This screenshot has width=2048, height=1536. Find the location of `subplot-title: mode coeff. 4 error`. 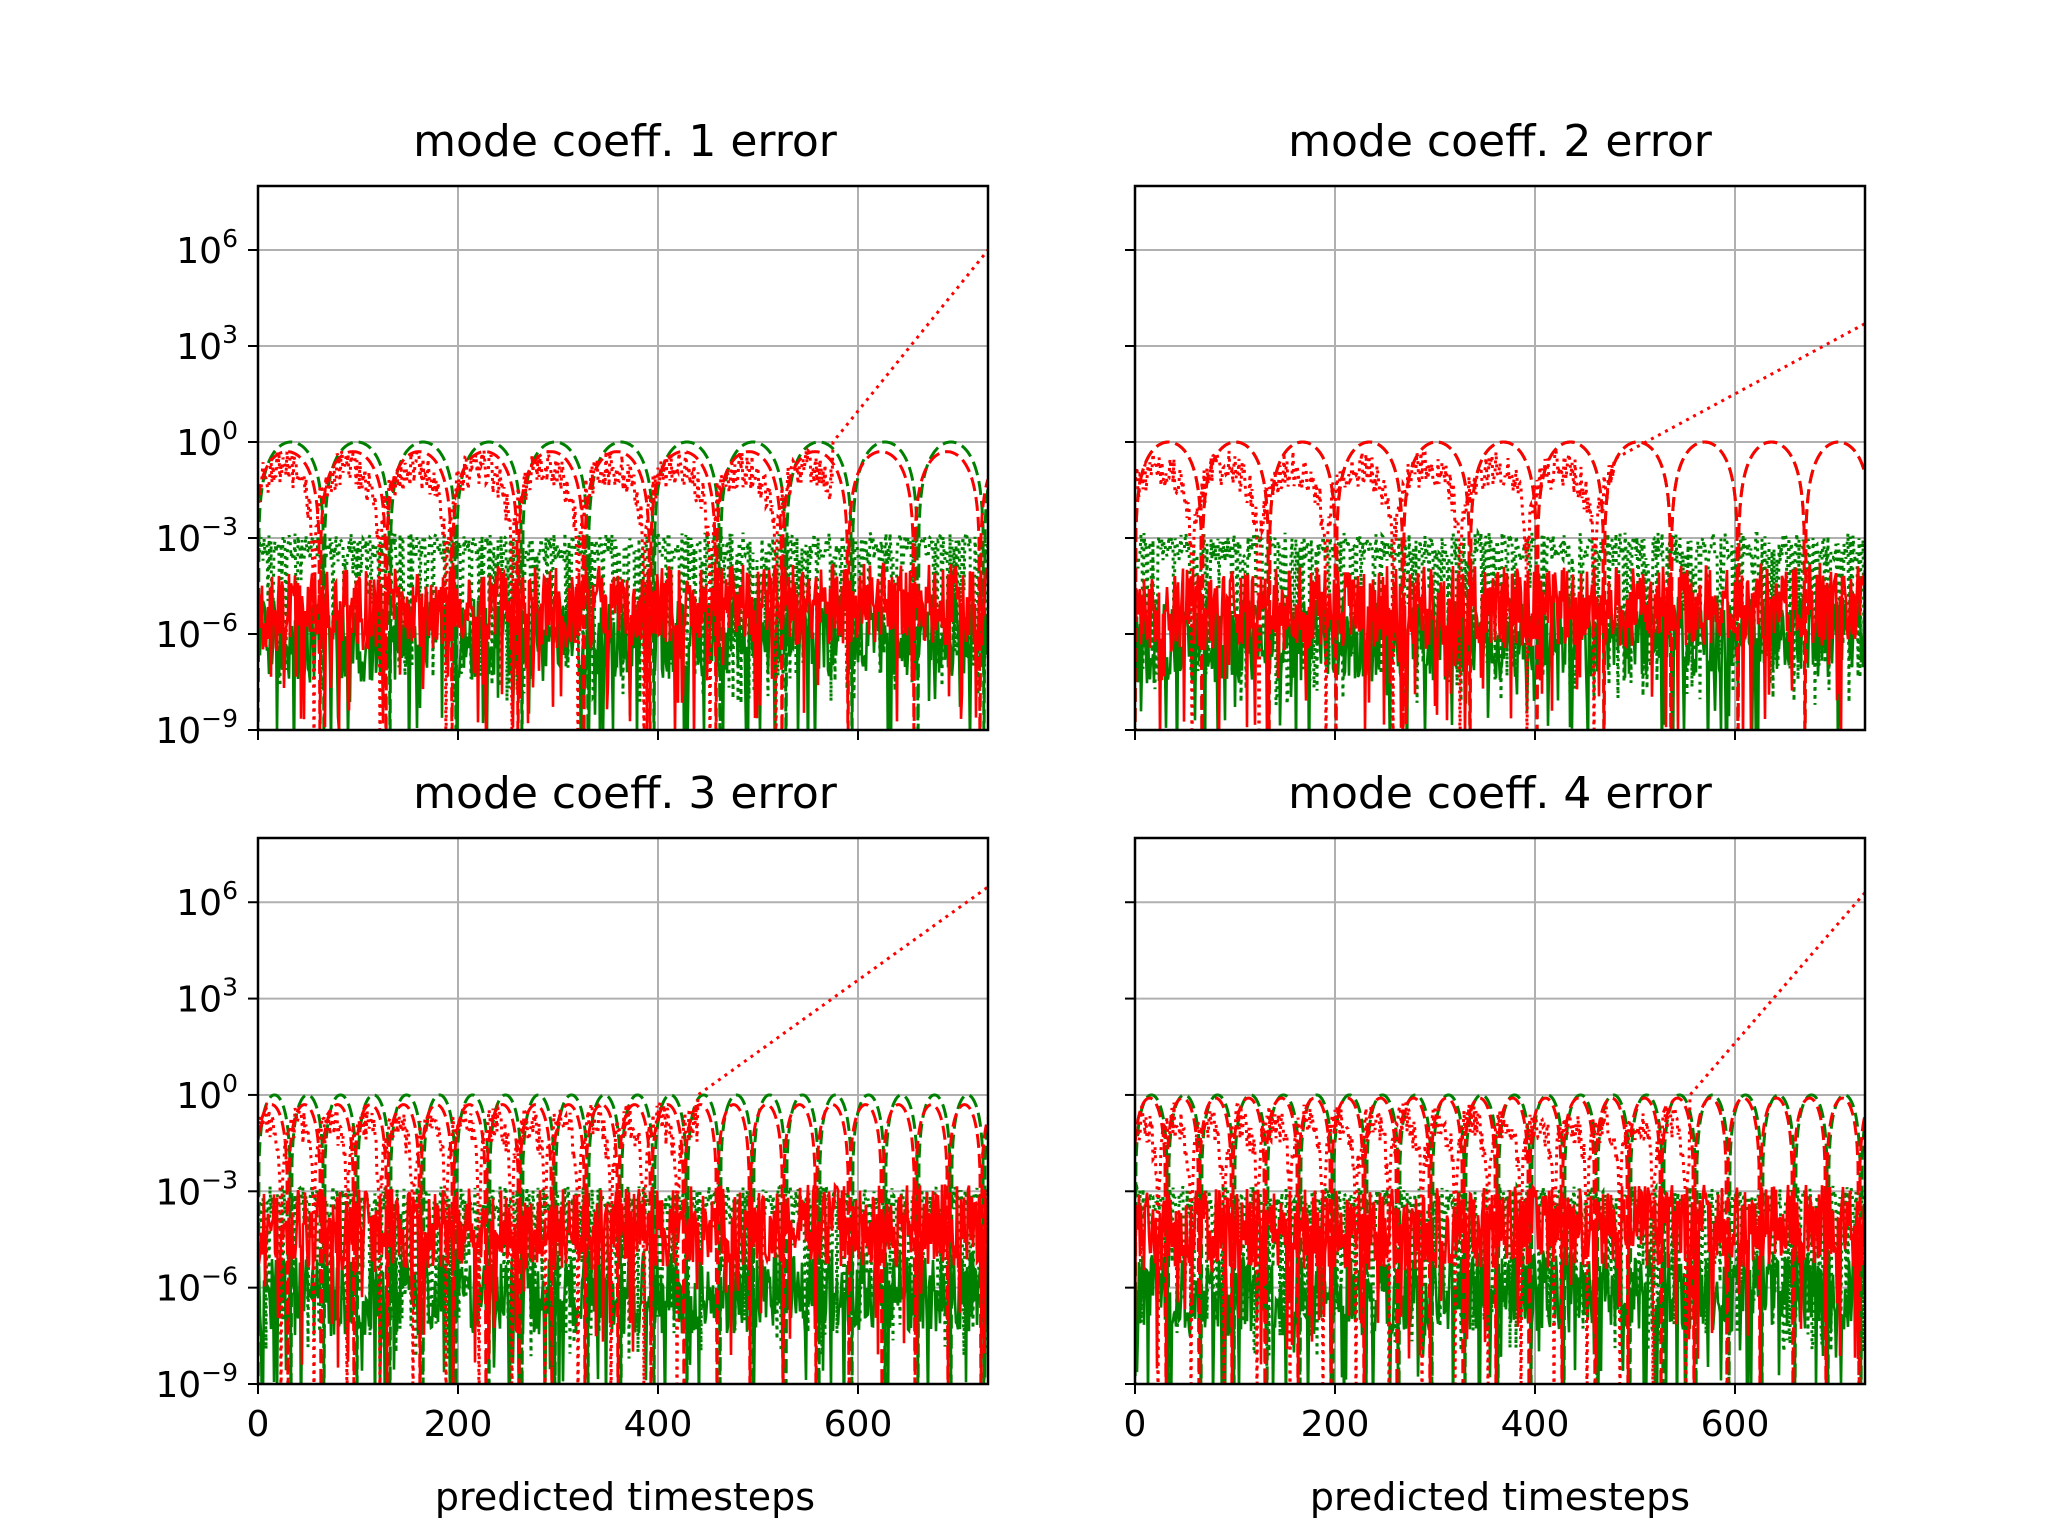

subplot-title: mode coeff. 4 error is located at coordinates (1500, 793).